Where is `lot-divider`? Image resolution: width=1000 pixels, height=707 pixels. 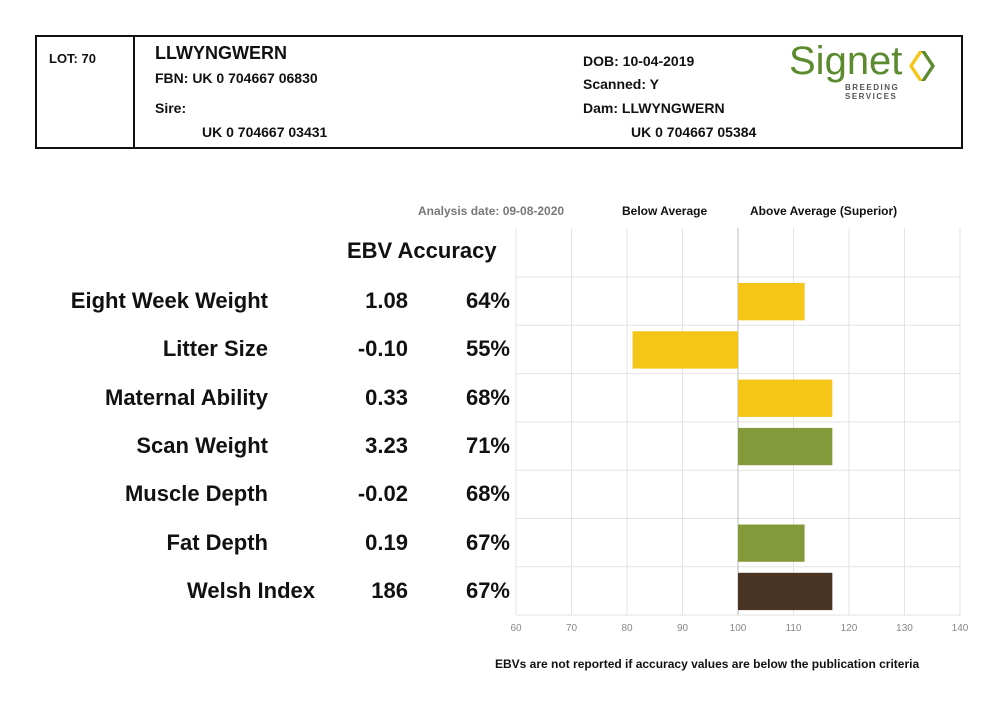
lot-divider is located at coordinates (134, 92).